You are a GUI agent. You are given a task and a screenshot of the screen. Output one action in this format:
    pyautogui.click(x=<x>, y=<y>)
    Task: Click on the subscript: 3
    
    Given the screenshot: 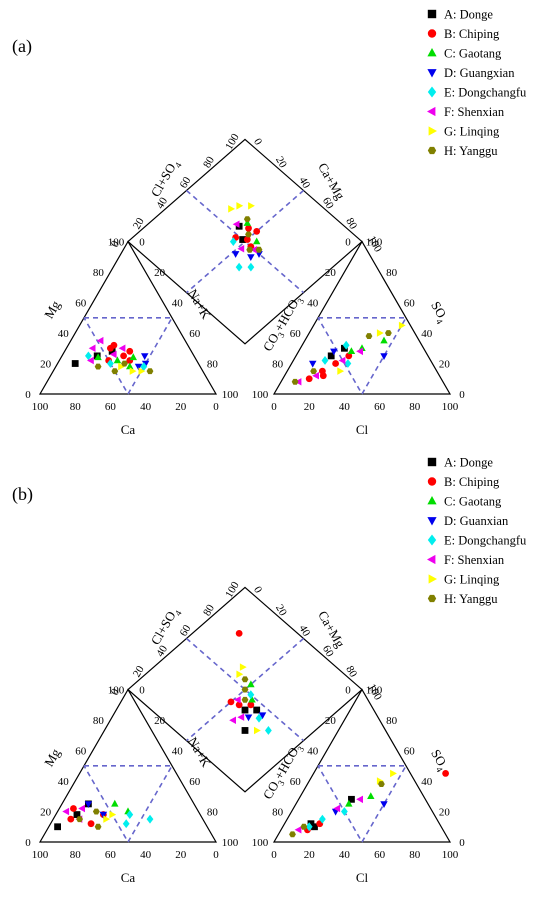 What is the action you would take?
    pyautogui.click(x=281, y=334)
    